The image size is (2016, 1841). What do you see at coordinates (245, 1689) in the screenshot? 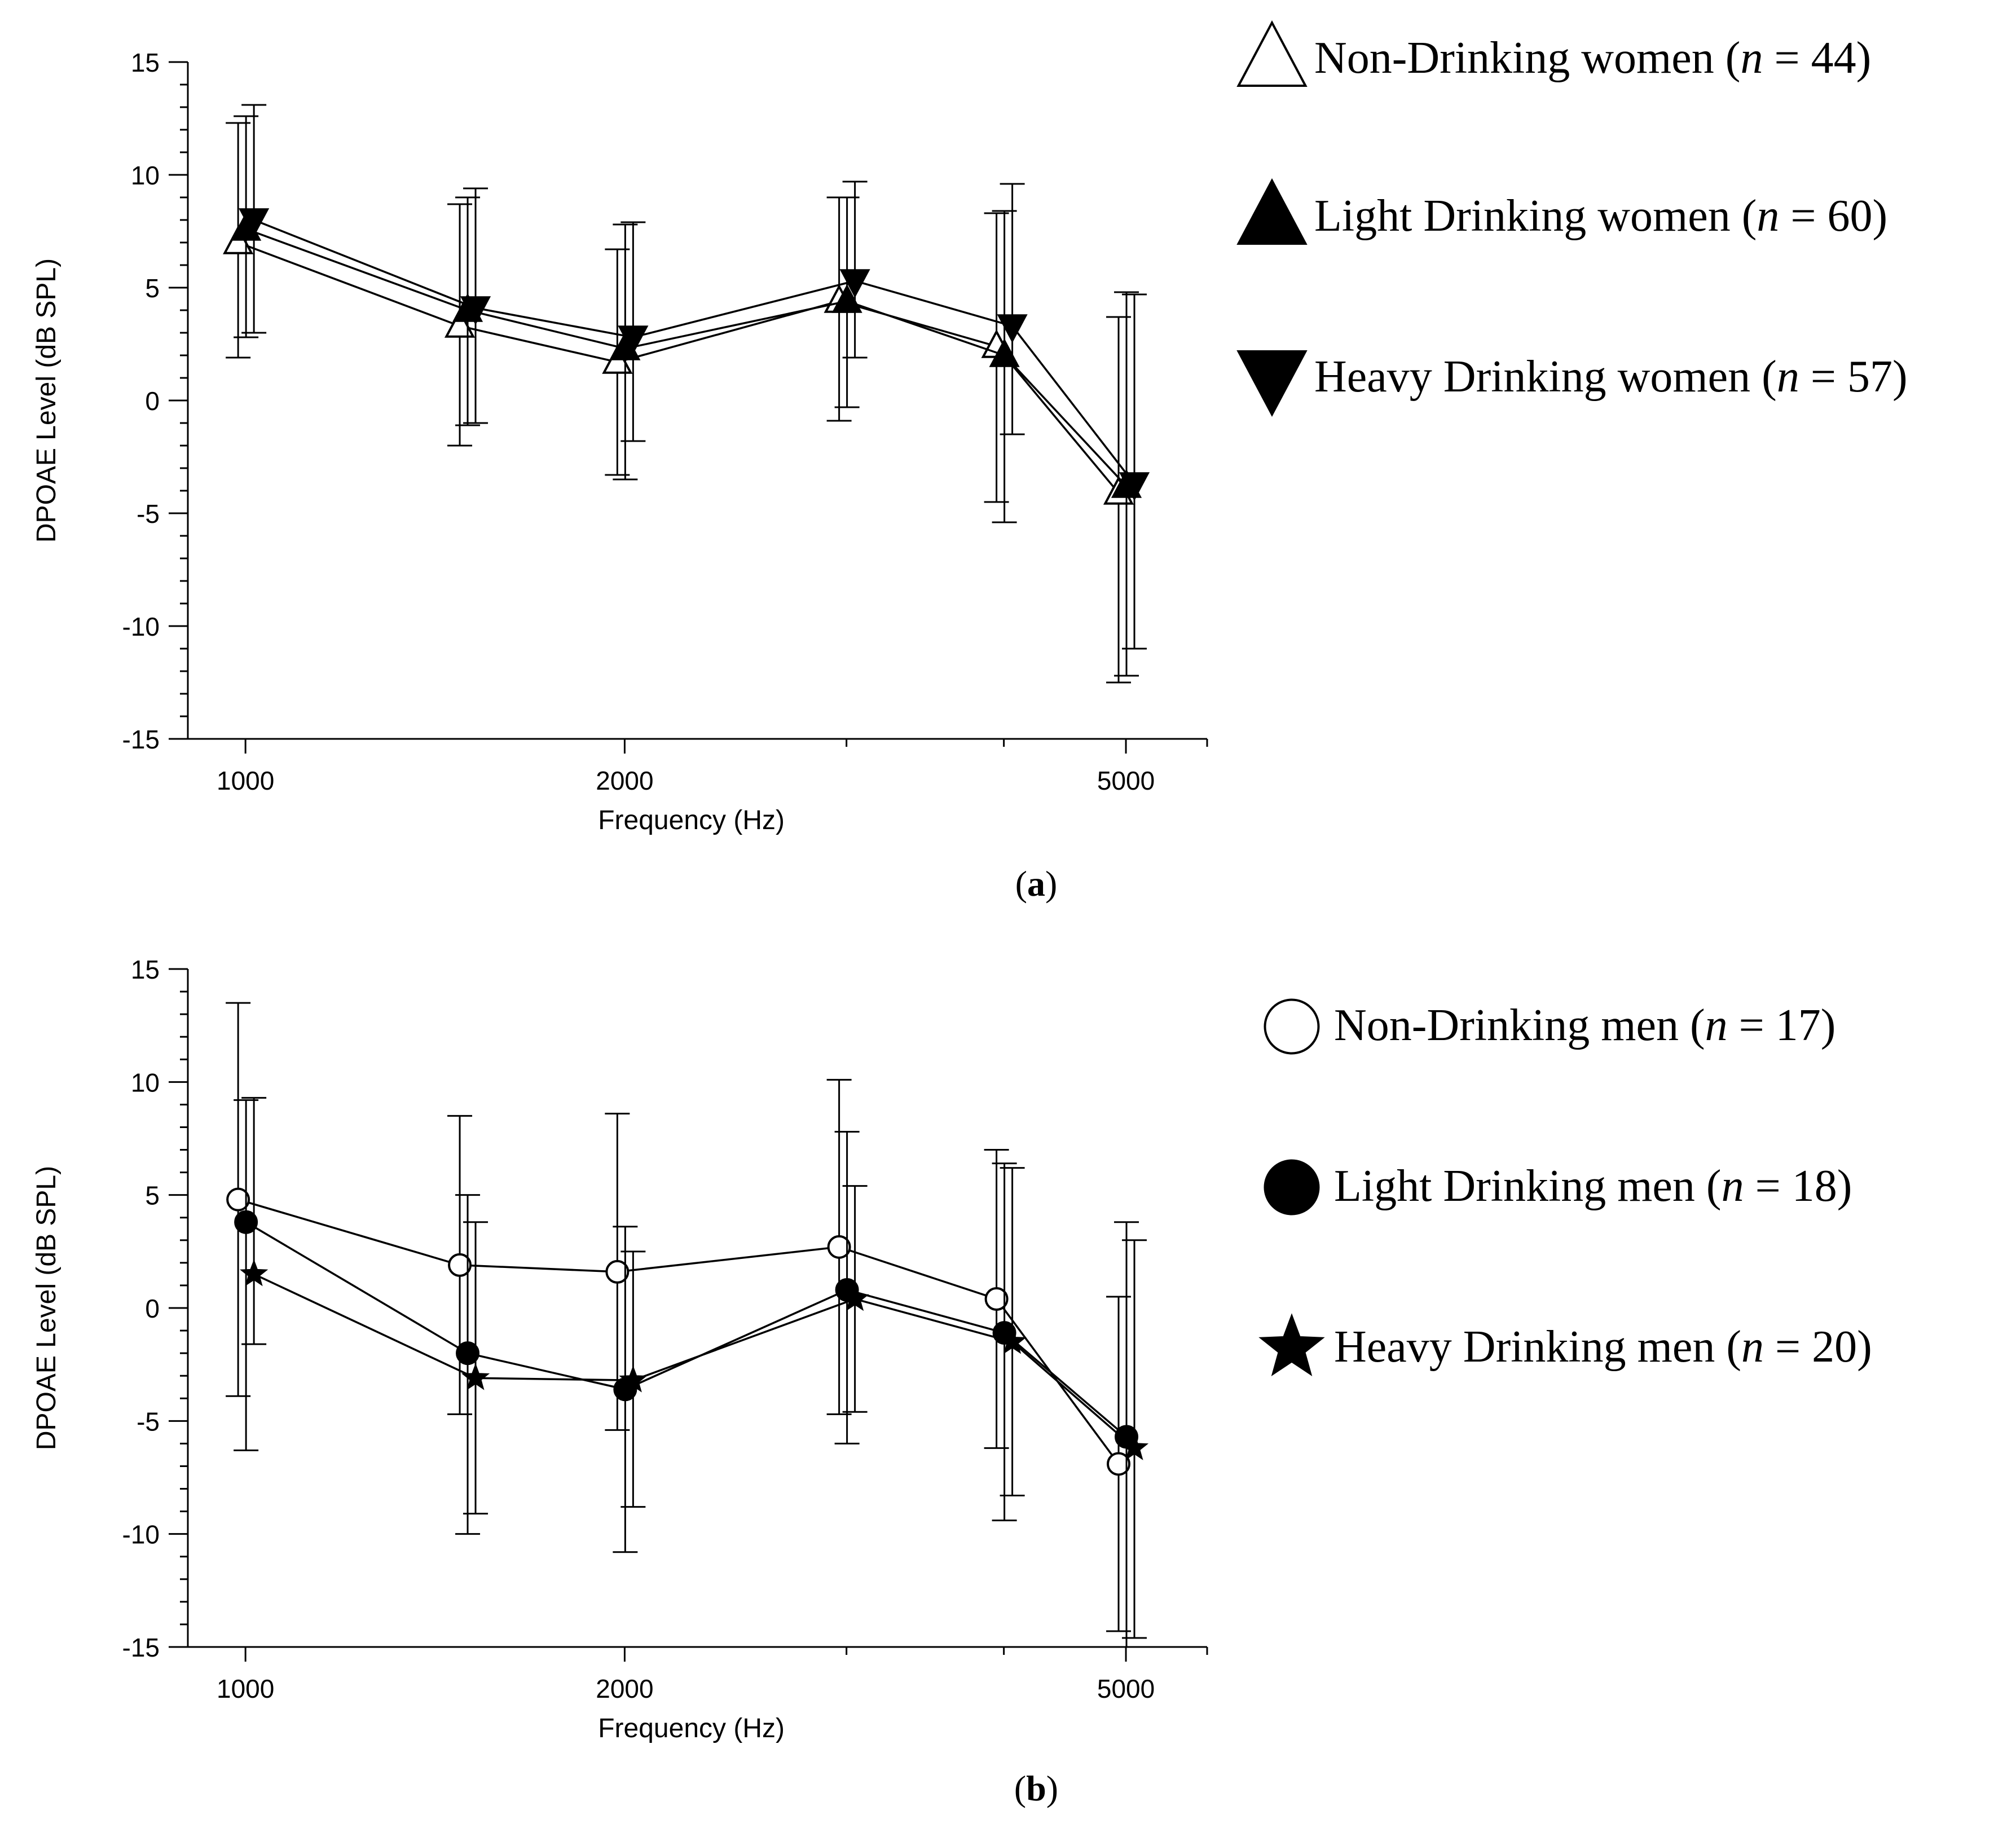
I see `x-tick-label: 1000` at bounding box center [245, 1689].